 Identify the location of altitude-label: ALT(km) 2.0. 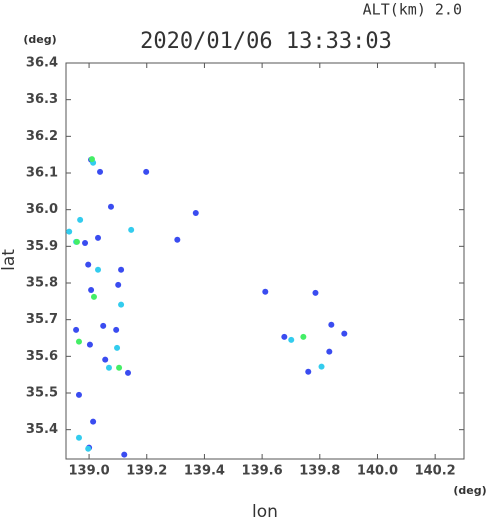
(412, 10).